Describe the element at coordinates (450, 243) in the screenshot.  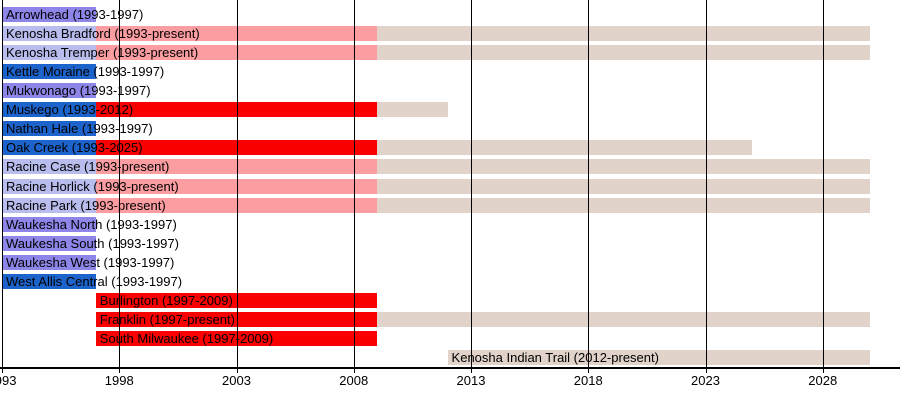
I see `timeline-row-waukesha-south: Waukesha South (1993-1997)` at that location.